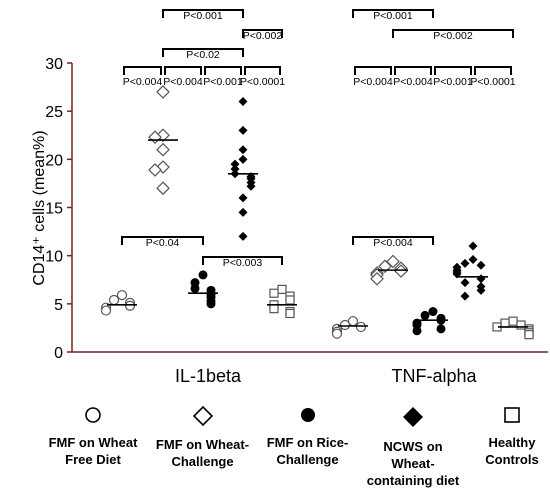  What do you see at coordinates (512, 434) in the screenshot?
I see `legend-item-healthy: Healthy Controls` at bounding box center [512, 434].